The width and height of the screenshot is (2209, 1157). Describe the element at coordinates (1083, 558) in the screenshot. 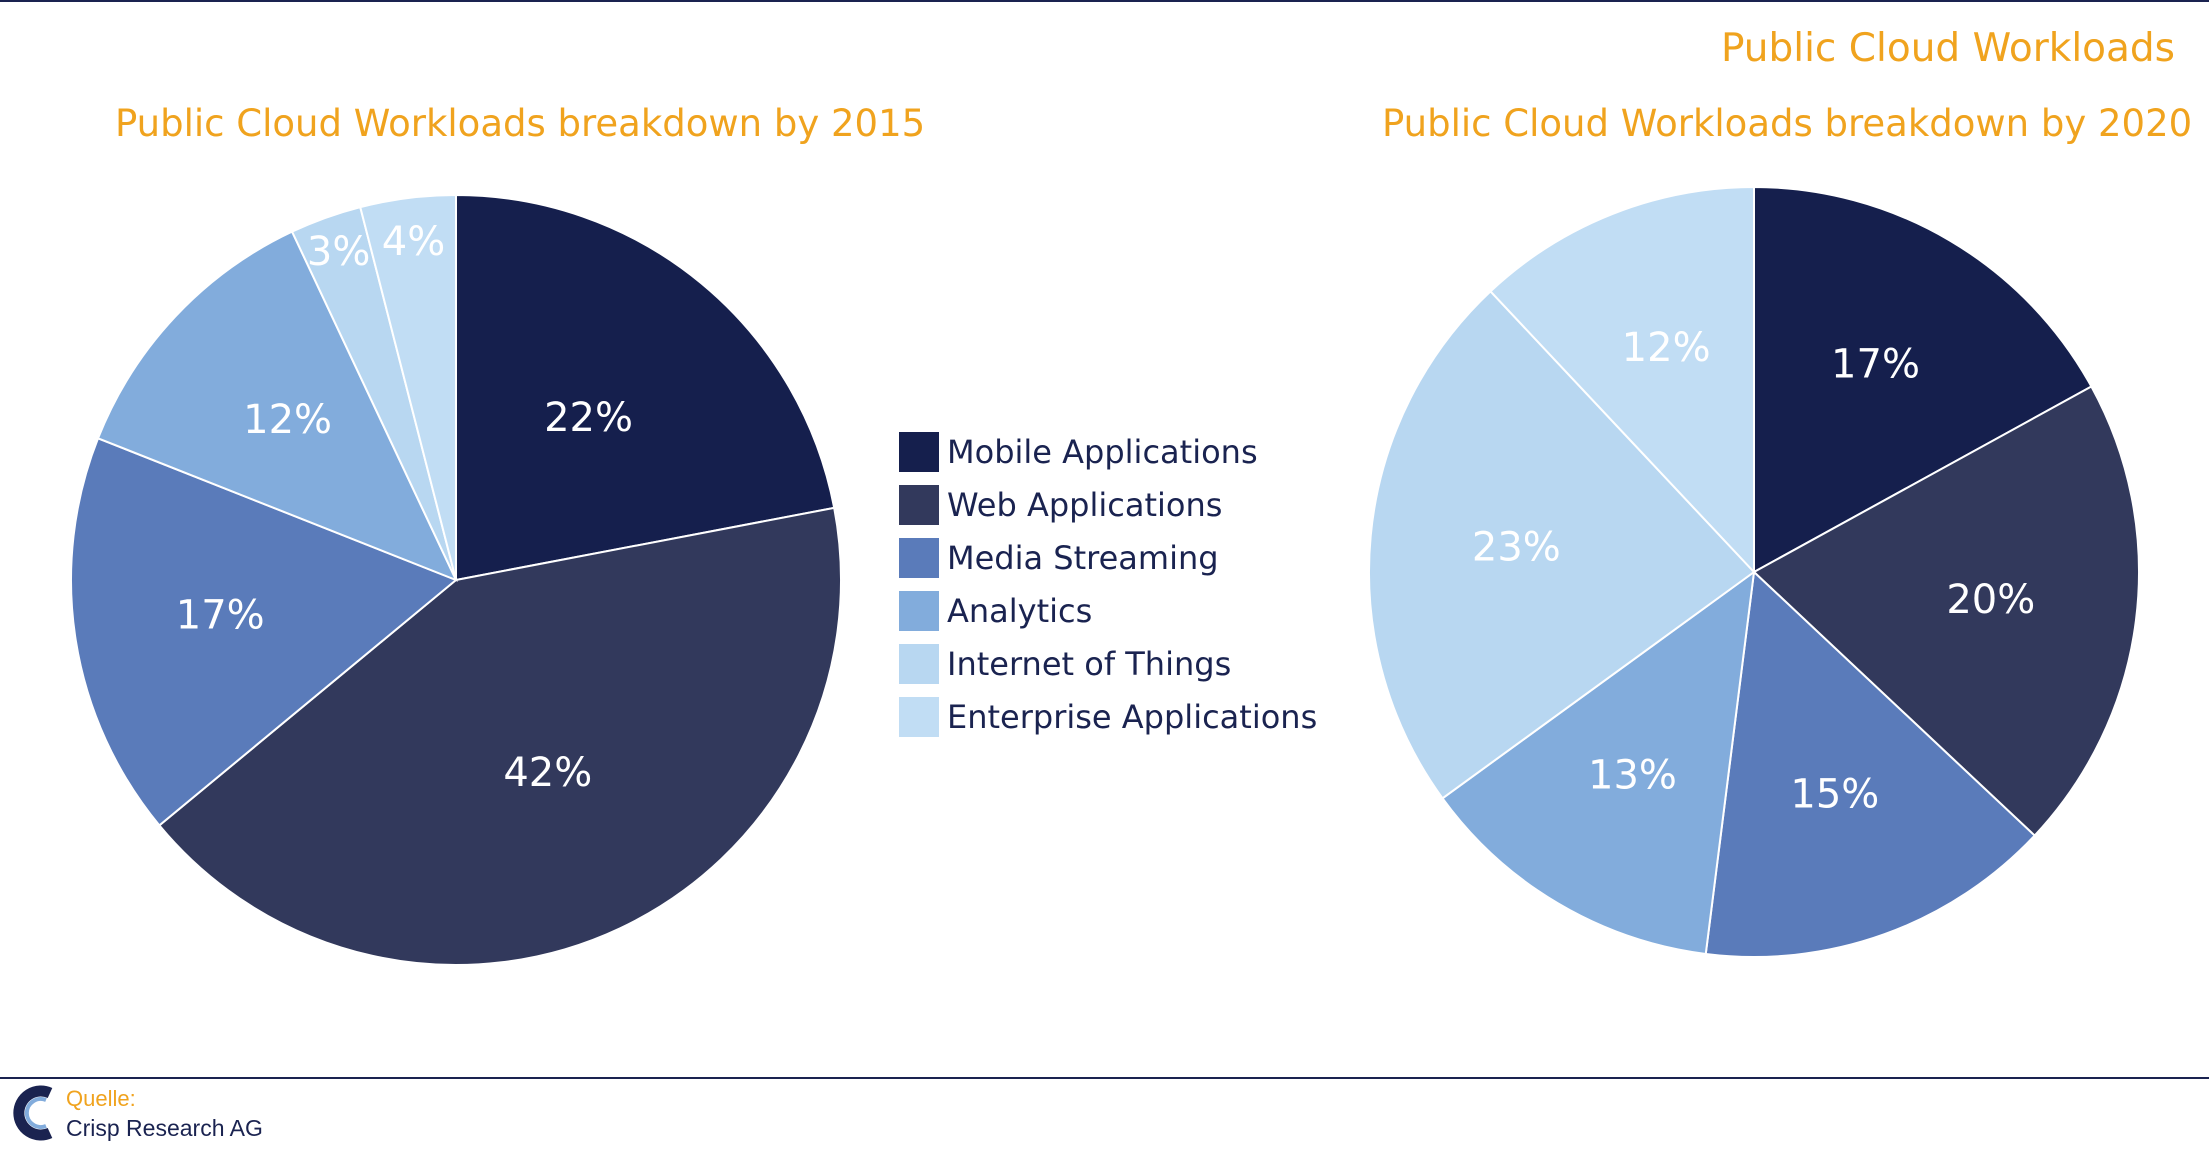

I see `legend-label: Media Streaming` at that location.